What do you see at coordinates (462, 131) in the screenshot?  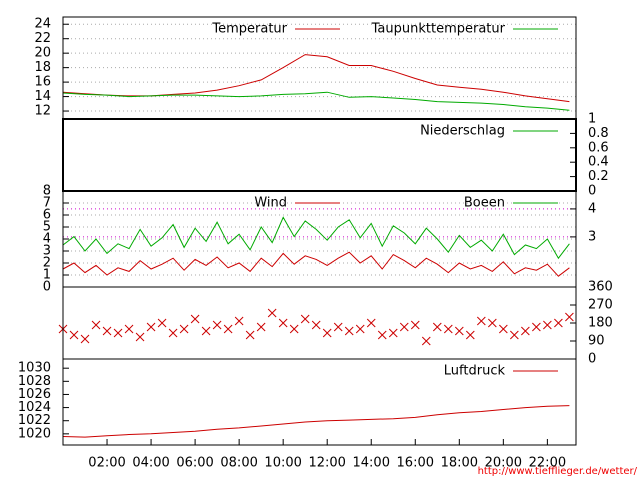 I see `legend-label: Niederschlag` at bounding box center [462, 131].